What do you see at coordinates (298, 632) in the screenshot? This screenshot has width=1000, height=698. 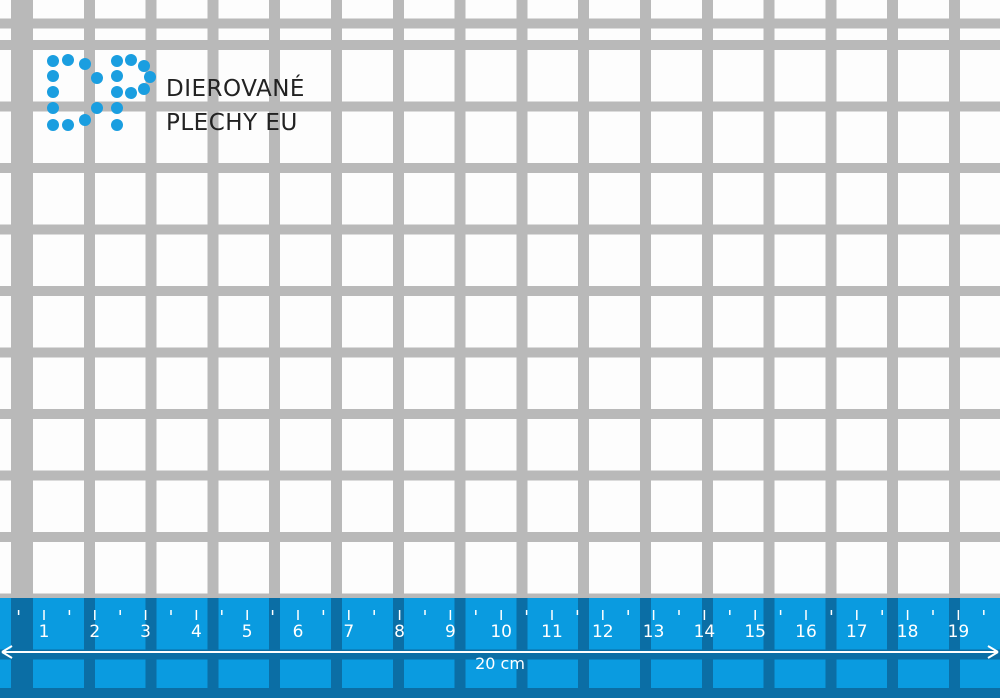 I see `ruler-label: 6` at bounding box center [298, 632].